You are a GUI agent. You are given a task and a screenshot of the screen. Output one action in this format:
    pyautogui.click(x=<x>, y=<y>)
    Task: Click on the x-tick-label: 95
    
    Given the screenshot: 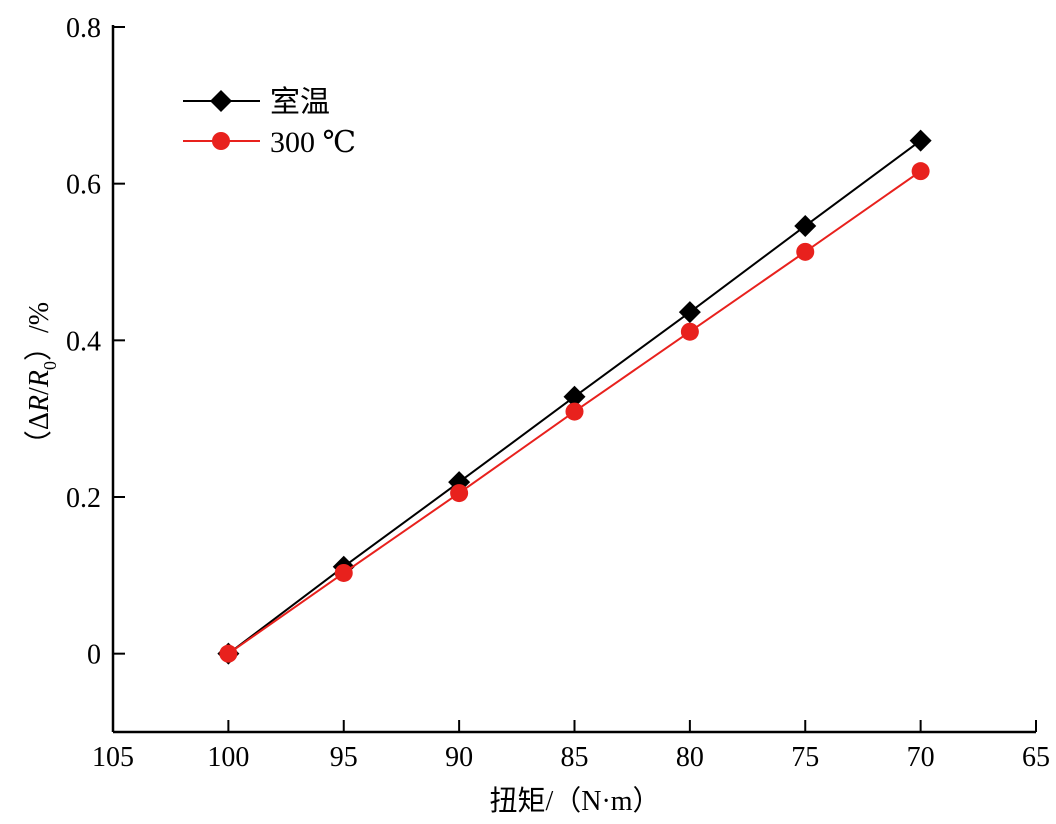 What is the action you would take?
    pyautogui.click(x=344, y=757)
    